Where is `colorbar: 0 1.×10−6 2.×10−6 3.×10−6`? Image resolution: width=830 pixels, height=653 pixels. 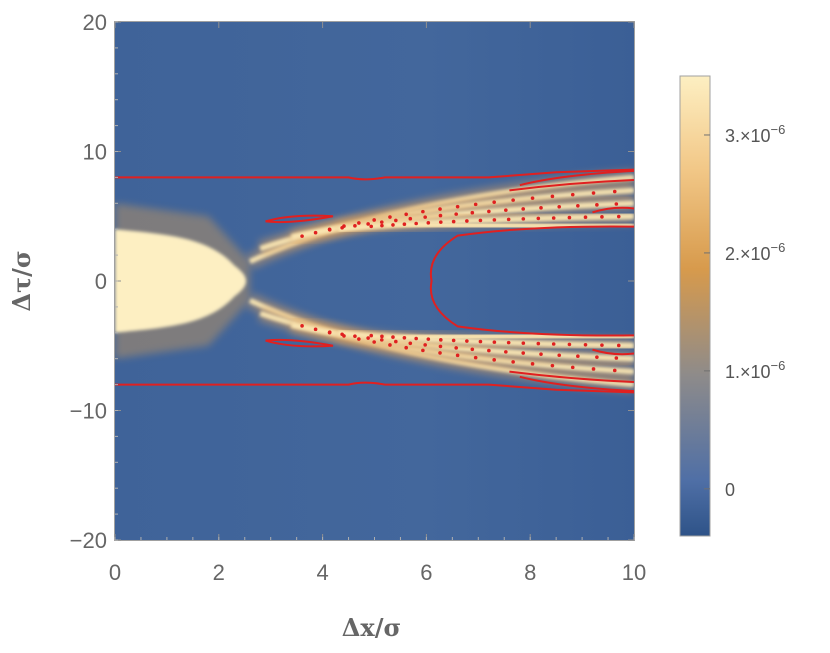 colorbar: 0 1.×10−6 2.×10−6 3.×10−6 is located at coordinates (732, 306).